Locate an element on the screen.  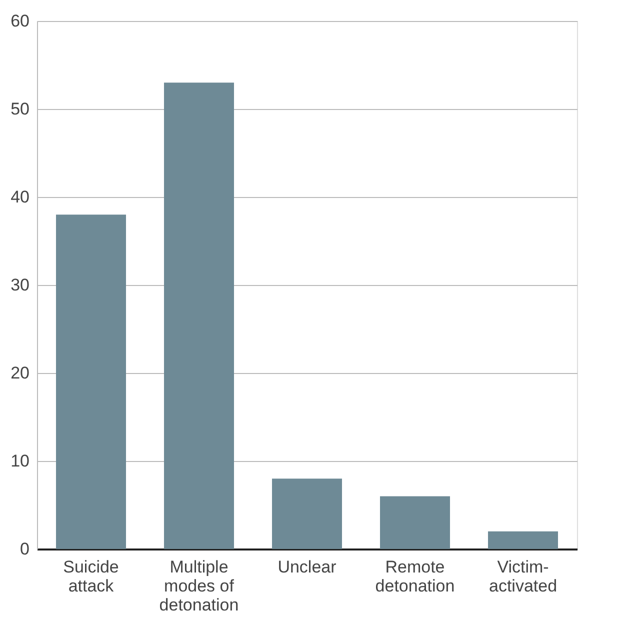
x-tick-label: Suicide attack is located at coordinates (91, 577).